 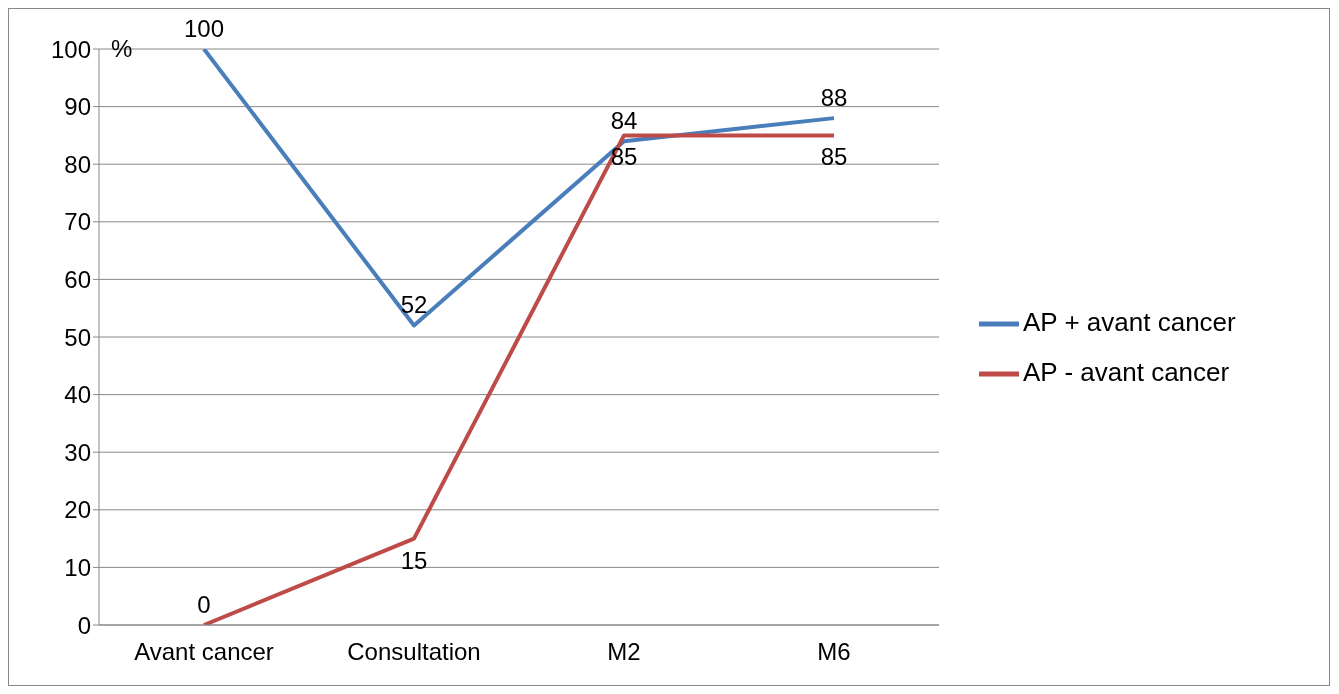 I want to click on x-tick-label: Avant cancer, so click(x=204, y=652).